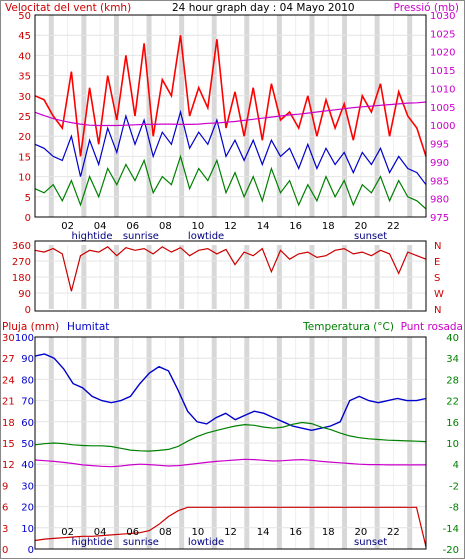  I want to click on pressure-tick-label: 1000, so click(442, 126).